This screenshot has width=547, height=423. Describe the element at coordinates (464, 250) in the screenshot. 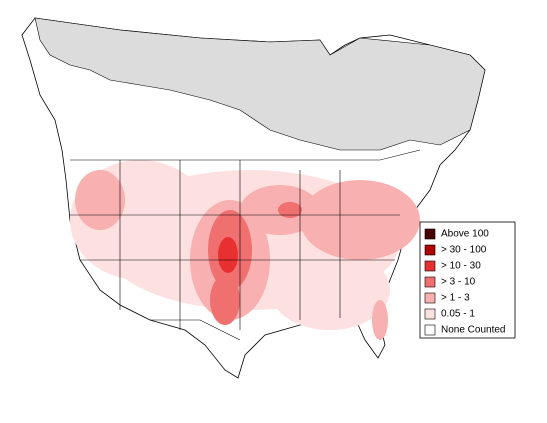

I see `legend-label: > 30 - 100` at that location.